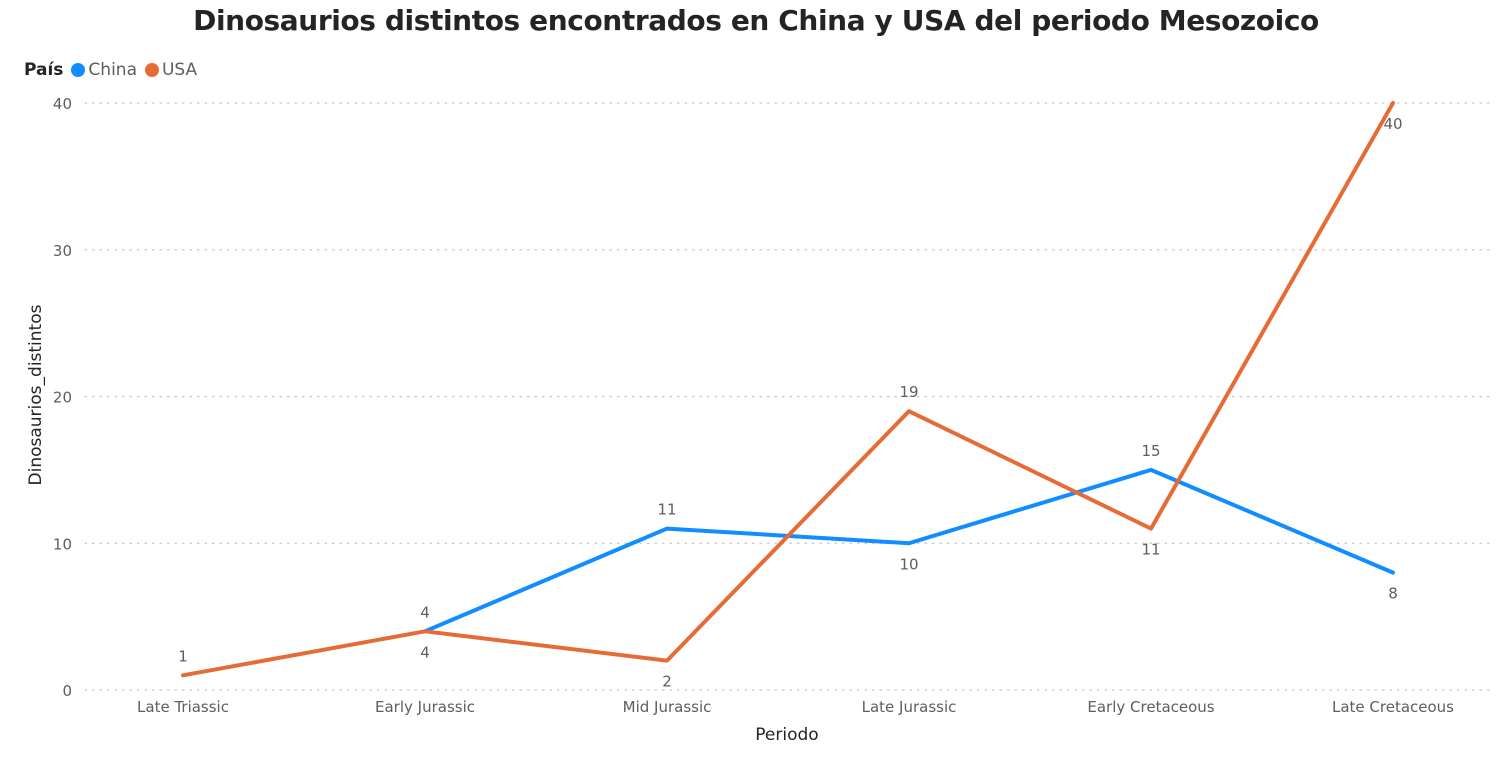 Image resolution: width=1501 pixels, height=775 pixels. Describe the element at coordinates (425, 652) in the screenshot. I see `data-label-china: 4` at that location.